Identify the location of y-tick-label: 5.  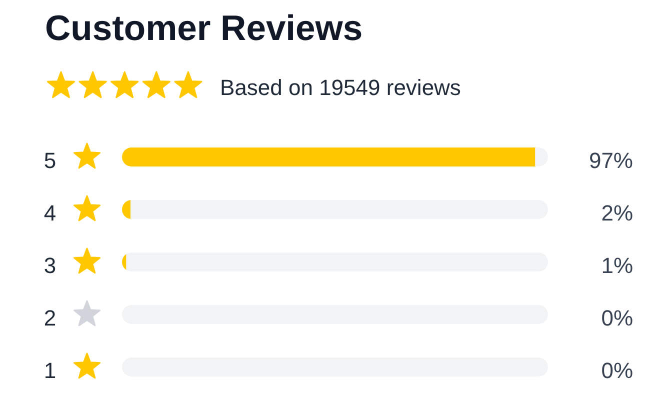
(50, 160).